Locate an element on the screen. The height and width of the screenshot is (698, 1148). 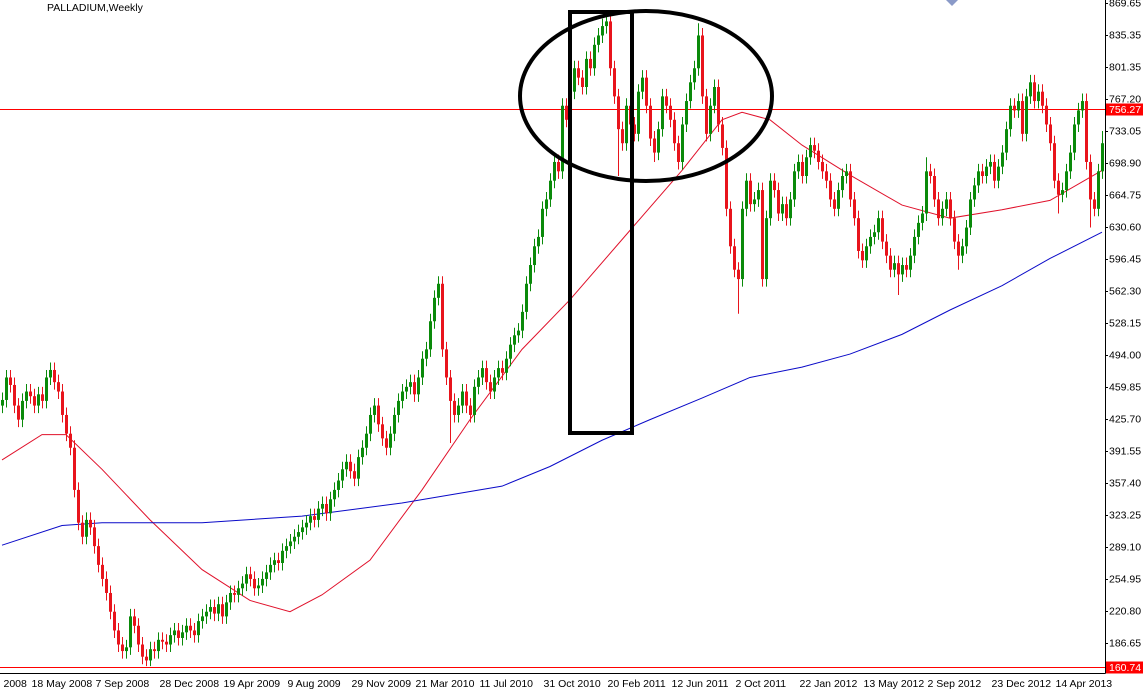
x-tick-label: 2 Sep 2012 is located at coordinates (955, 684).